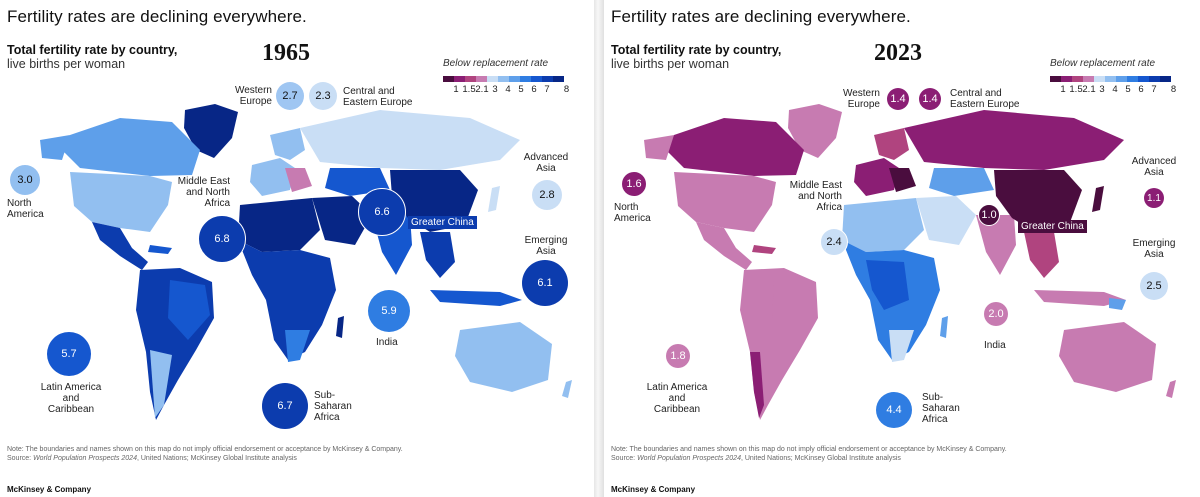 The image size is (1200, 497). What do you see at coordinates (996, 314) in the screenshot?
I see `bubble-india: 2.0` at bounding box center [996, 314].